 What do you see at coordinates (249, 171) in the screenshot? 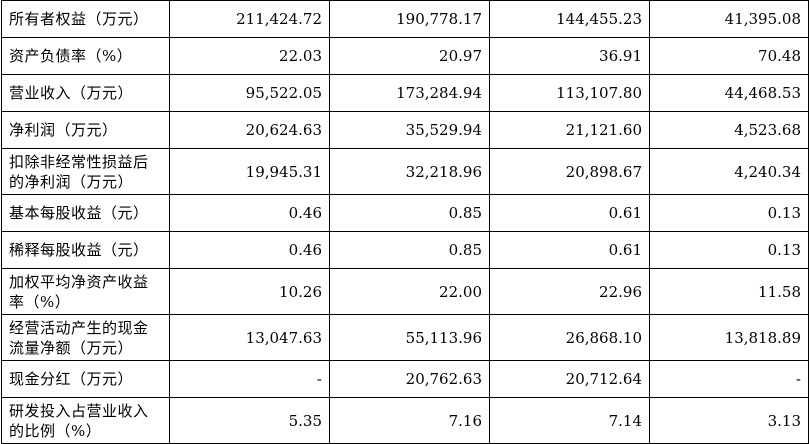
I see `value-cell: 19,945.31` at bounding box center [249, 171].